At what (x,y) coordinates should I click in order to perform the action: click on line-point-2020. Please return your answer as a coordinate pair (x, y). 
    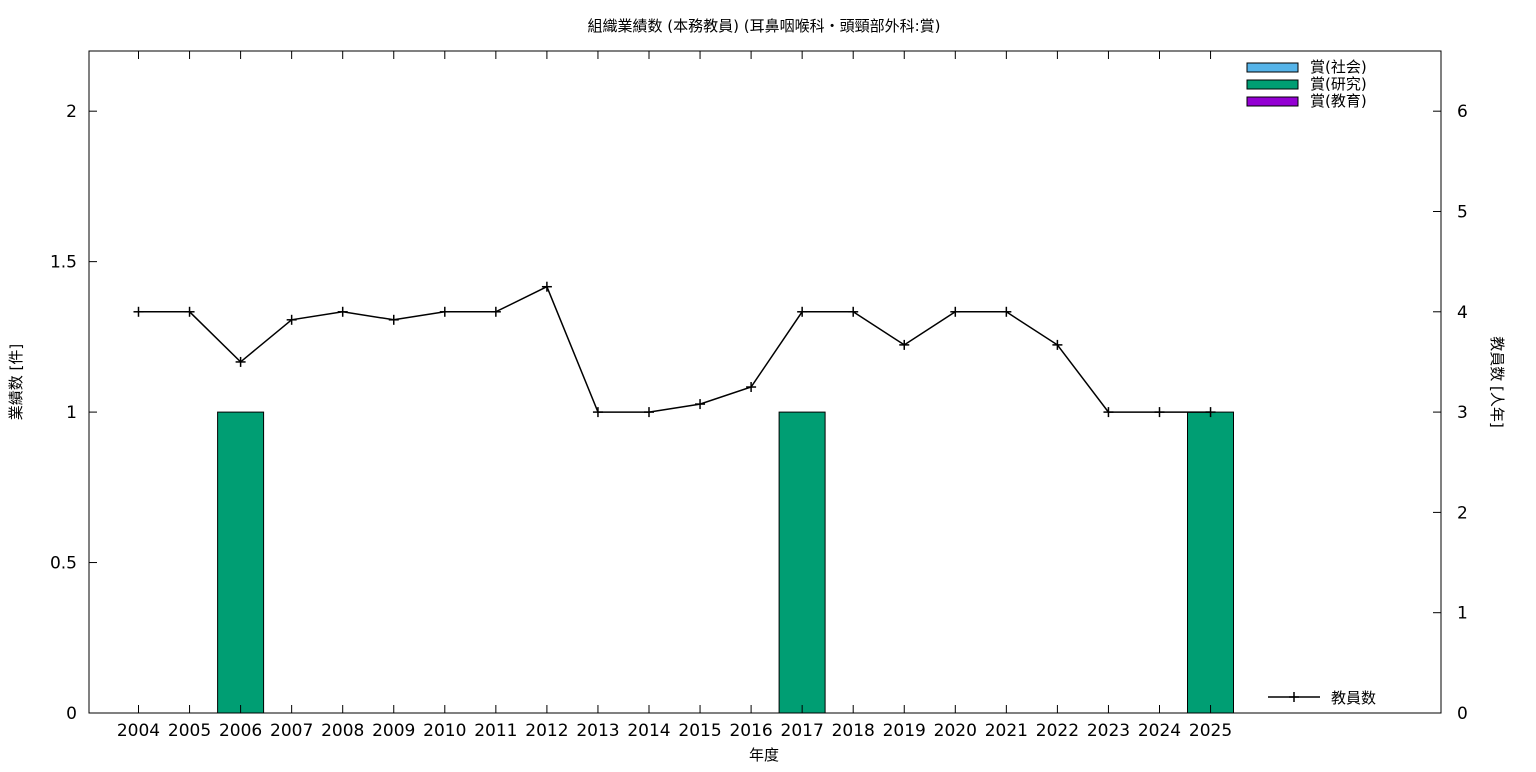
    Looking at the image, I should click on (955, 311).